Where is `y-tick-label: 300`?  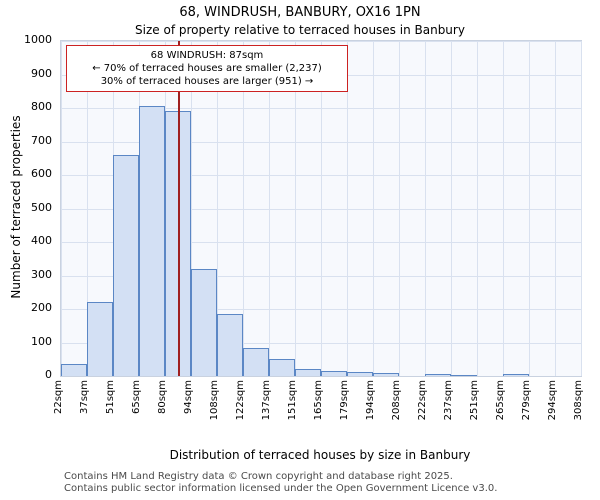 y-tick-label: 300 is located at coordinates (41, 274).